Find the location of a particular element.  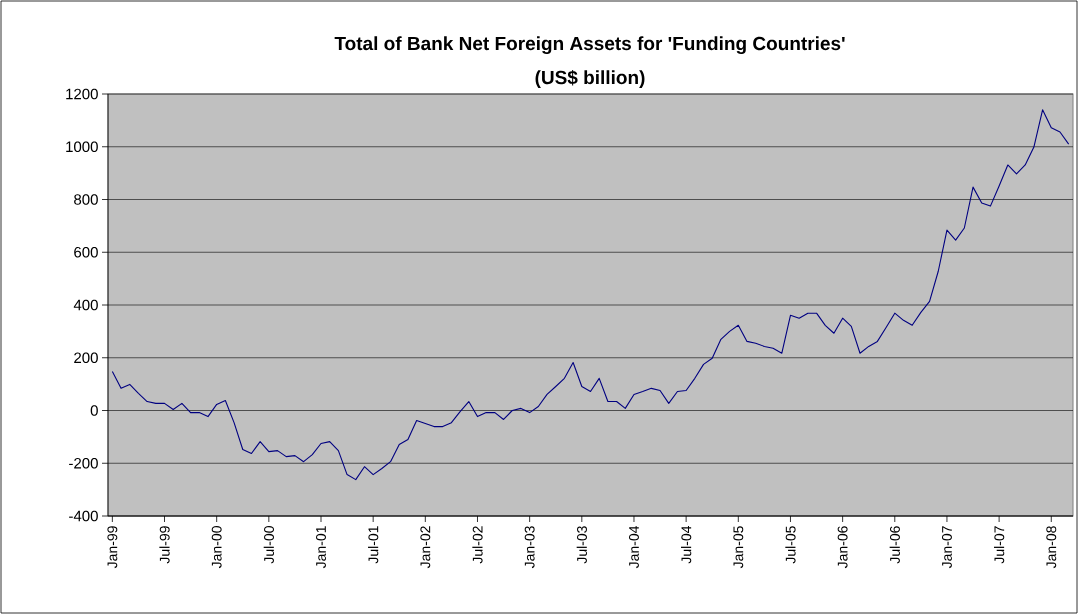

x-tick-label: Jan-99 is located at coordinates (112, 547).